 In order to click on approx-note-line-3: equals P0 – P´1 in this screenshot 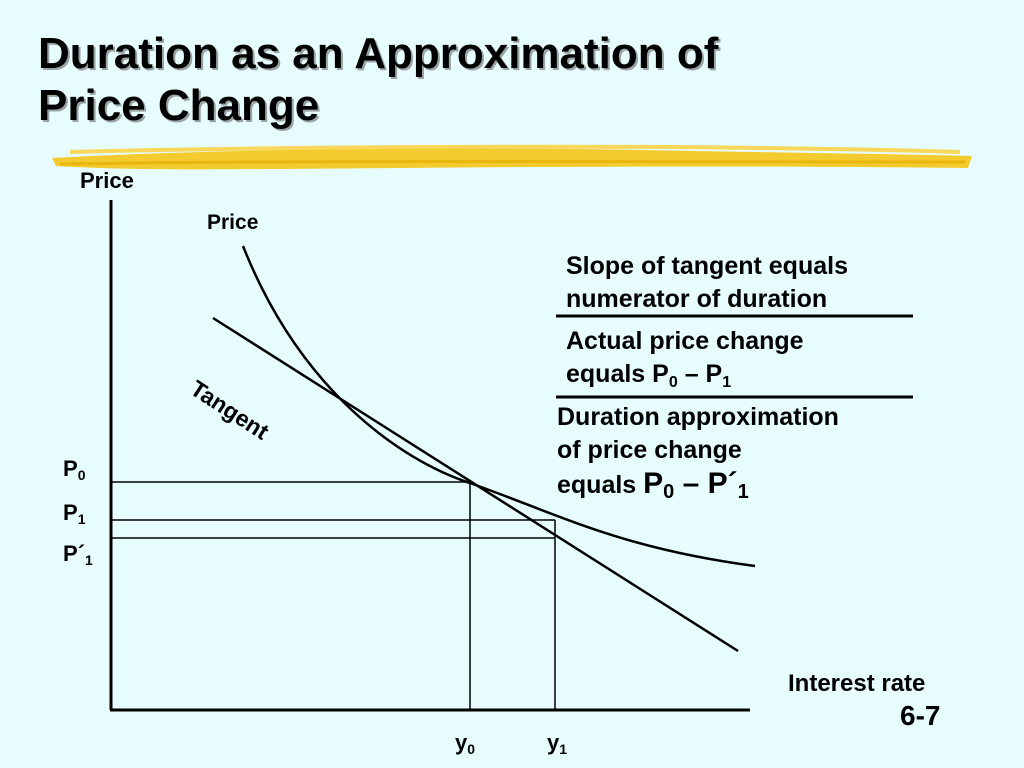, I will do `click(698, 488)`.